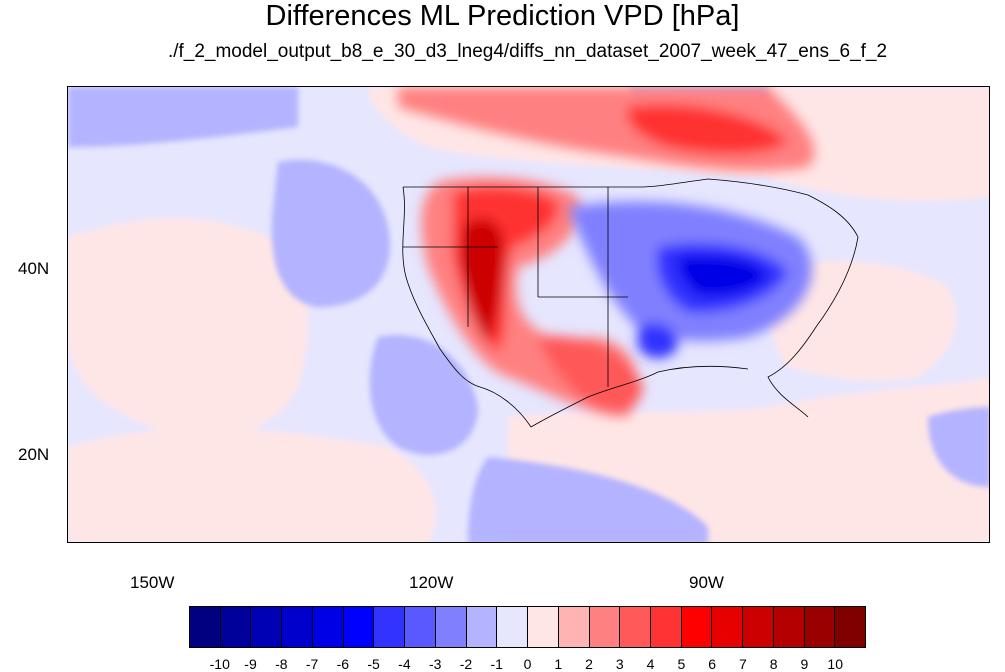  I want to click on colorbar-tick-label: 6, so click(712, 664).